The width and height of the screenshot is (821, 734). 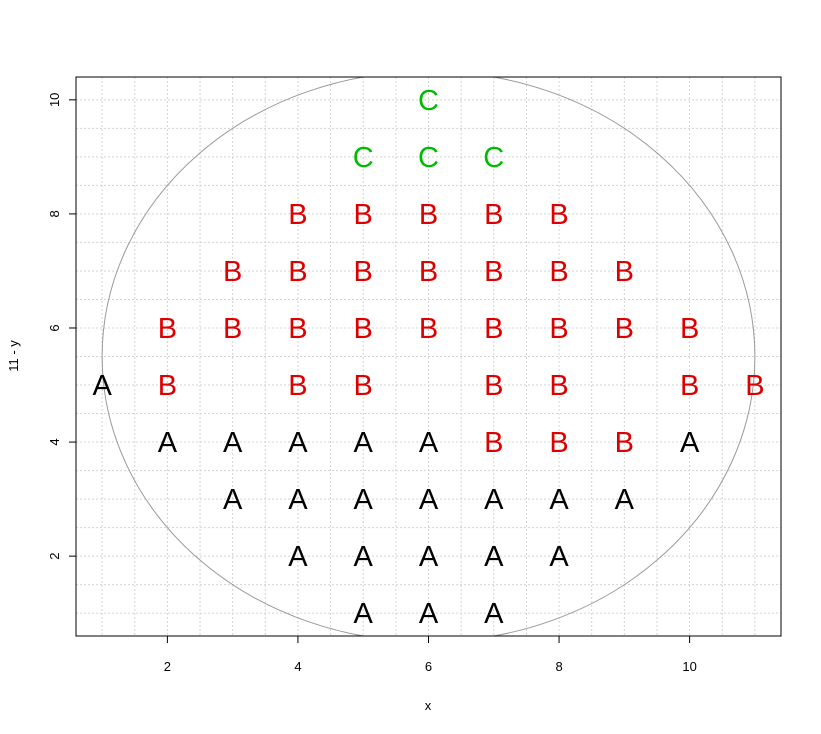 I want to click on x-tick-label: 4, so click(x=297, y=666).